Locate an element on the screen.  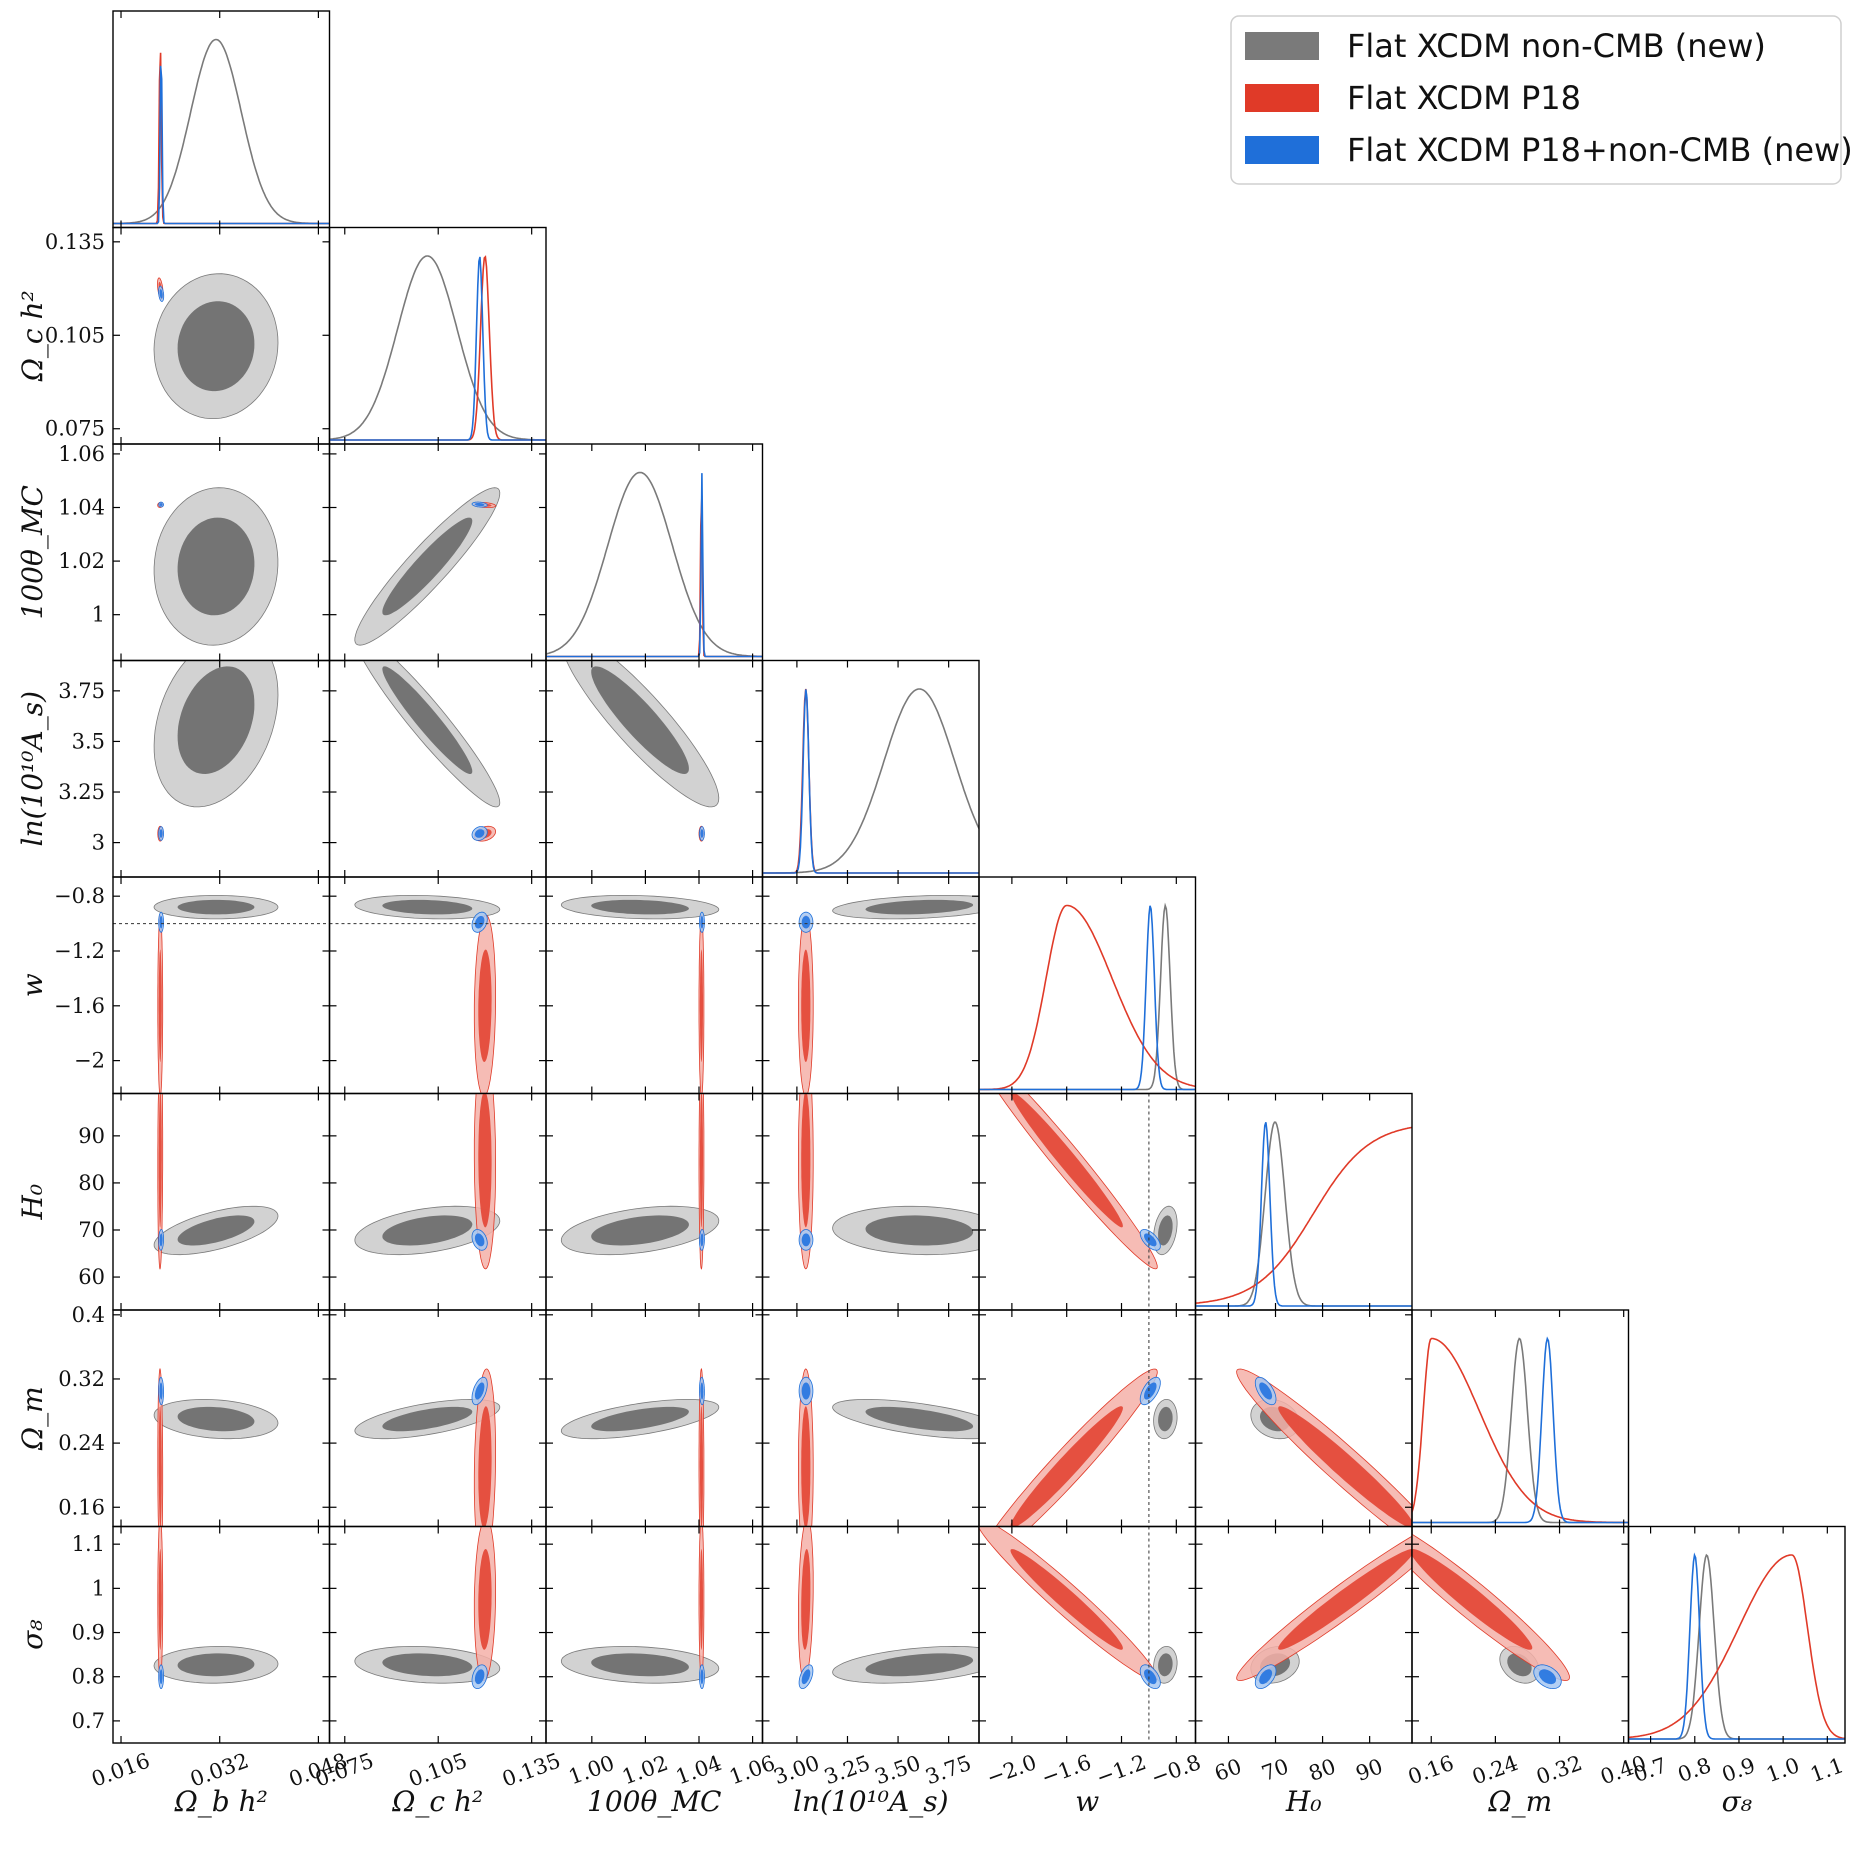
panel-omch2-w is located at coordinates (437, 994).